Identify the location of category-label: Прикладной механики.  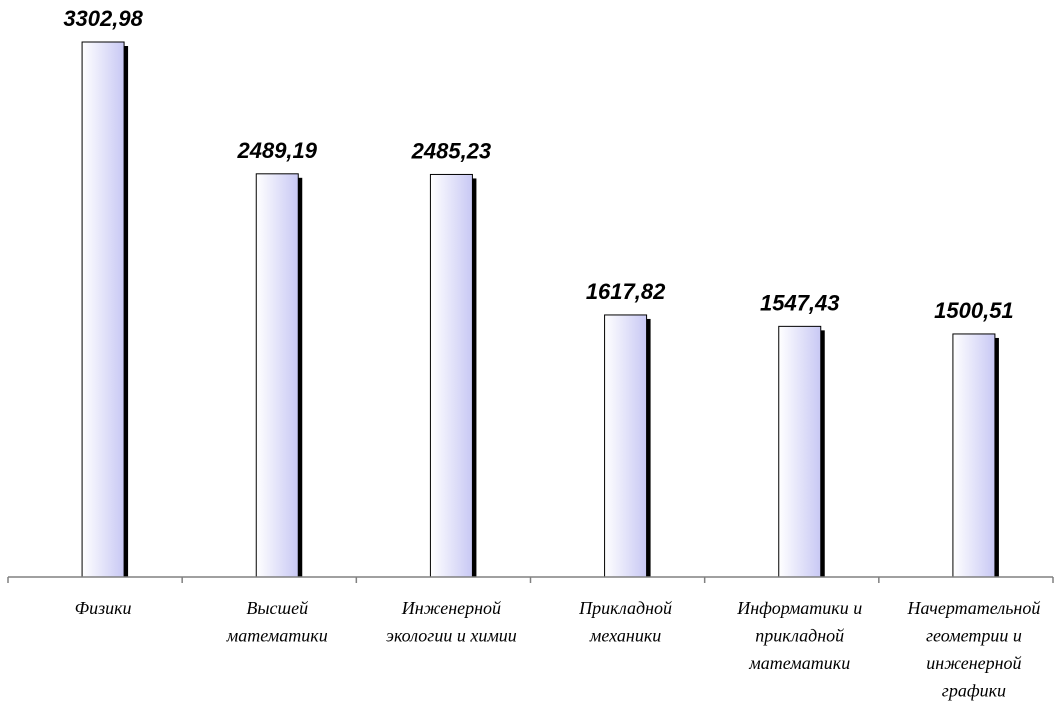
(625, 622).